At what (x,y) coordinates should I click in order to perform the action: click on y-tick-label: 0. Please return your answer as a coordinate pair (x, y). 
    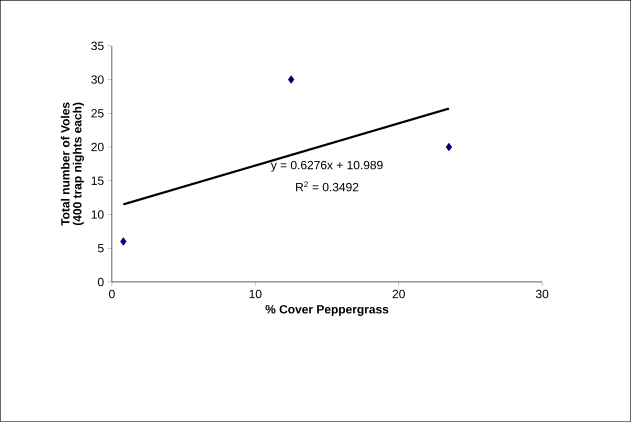
    Looking at the image, I should click on (101, 282).